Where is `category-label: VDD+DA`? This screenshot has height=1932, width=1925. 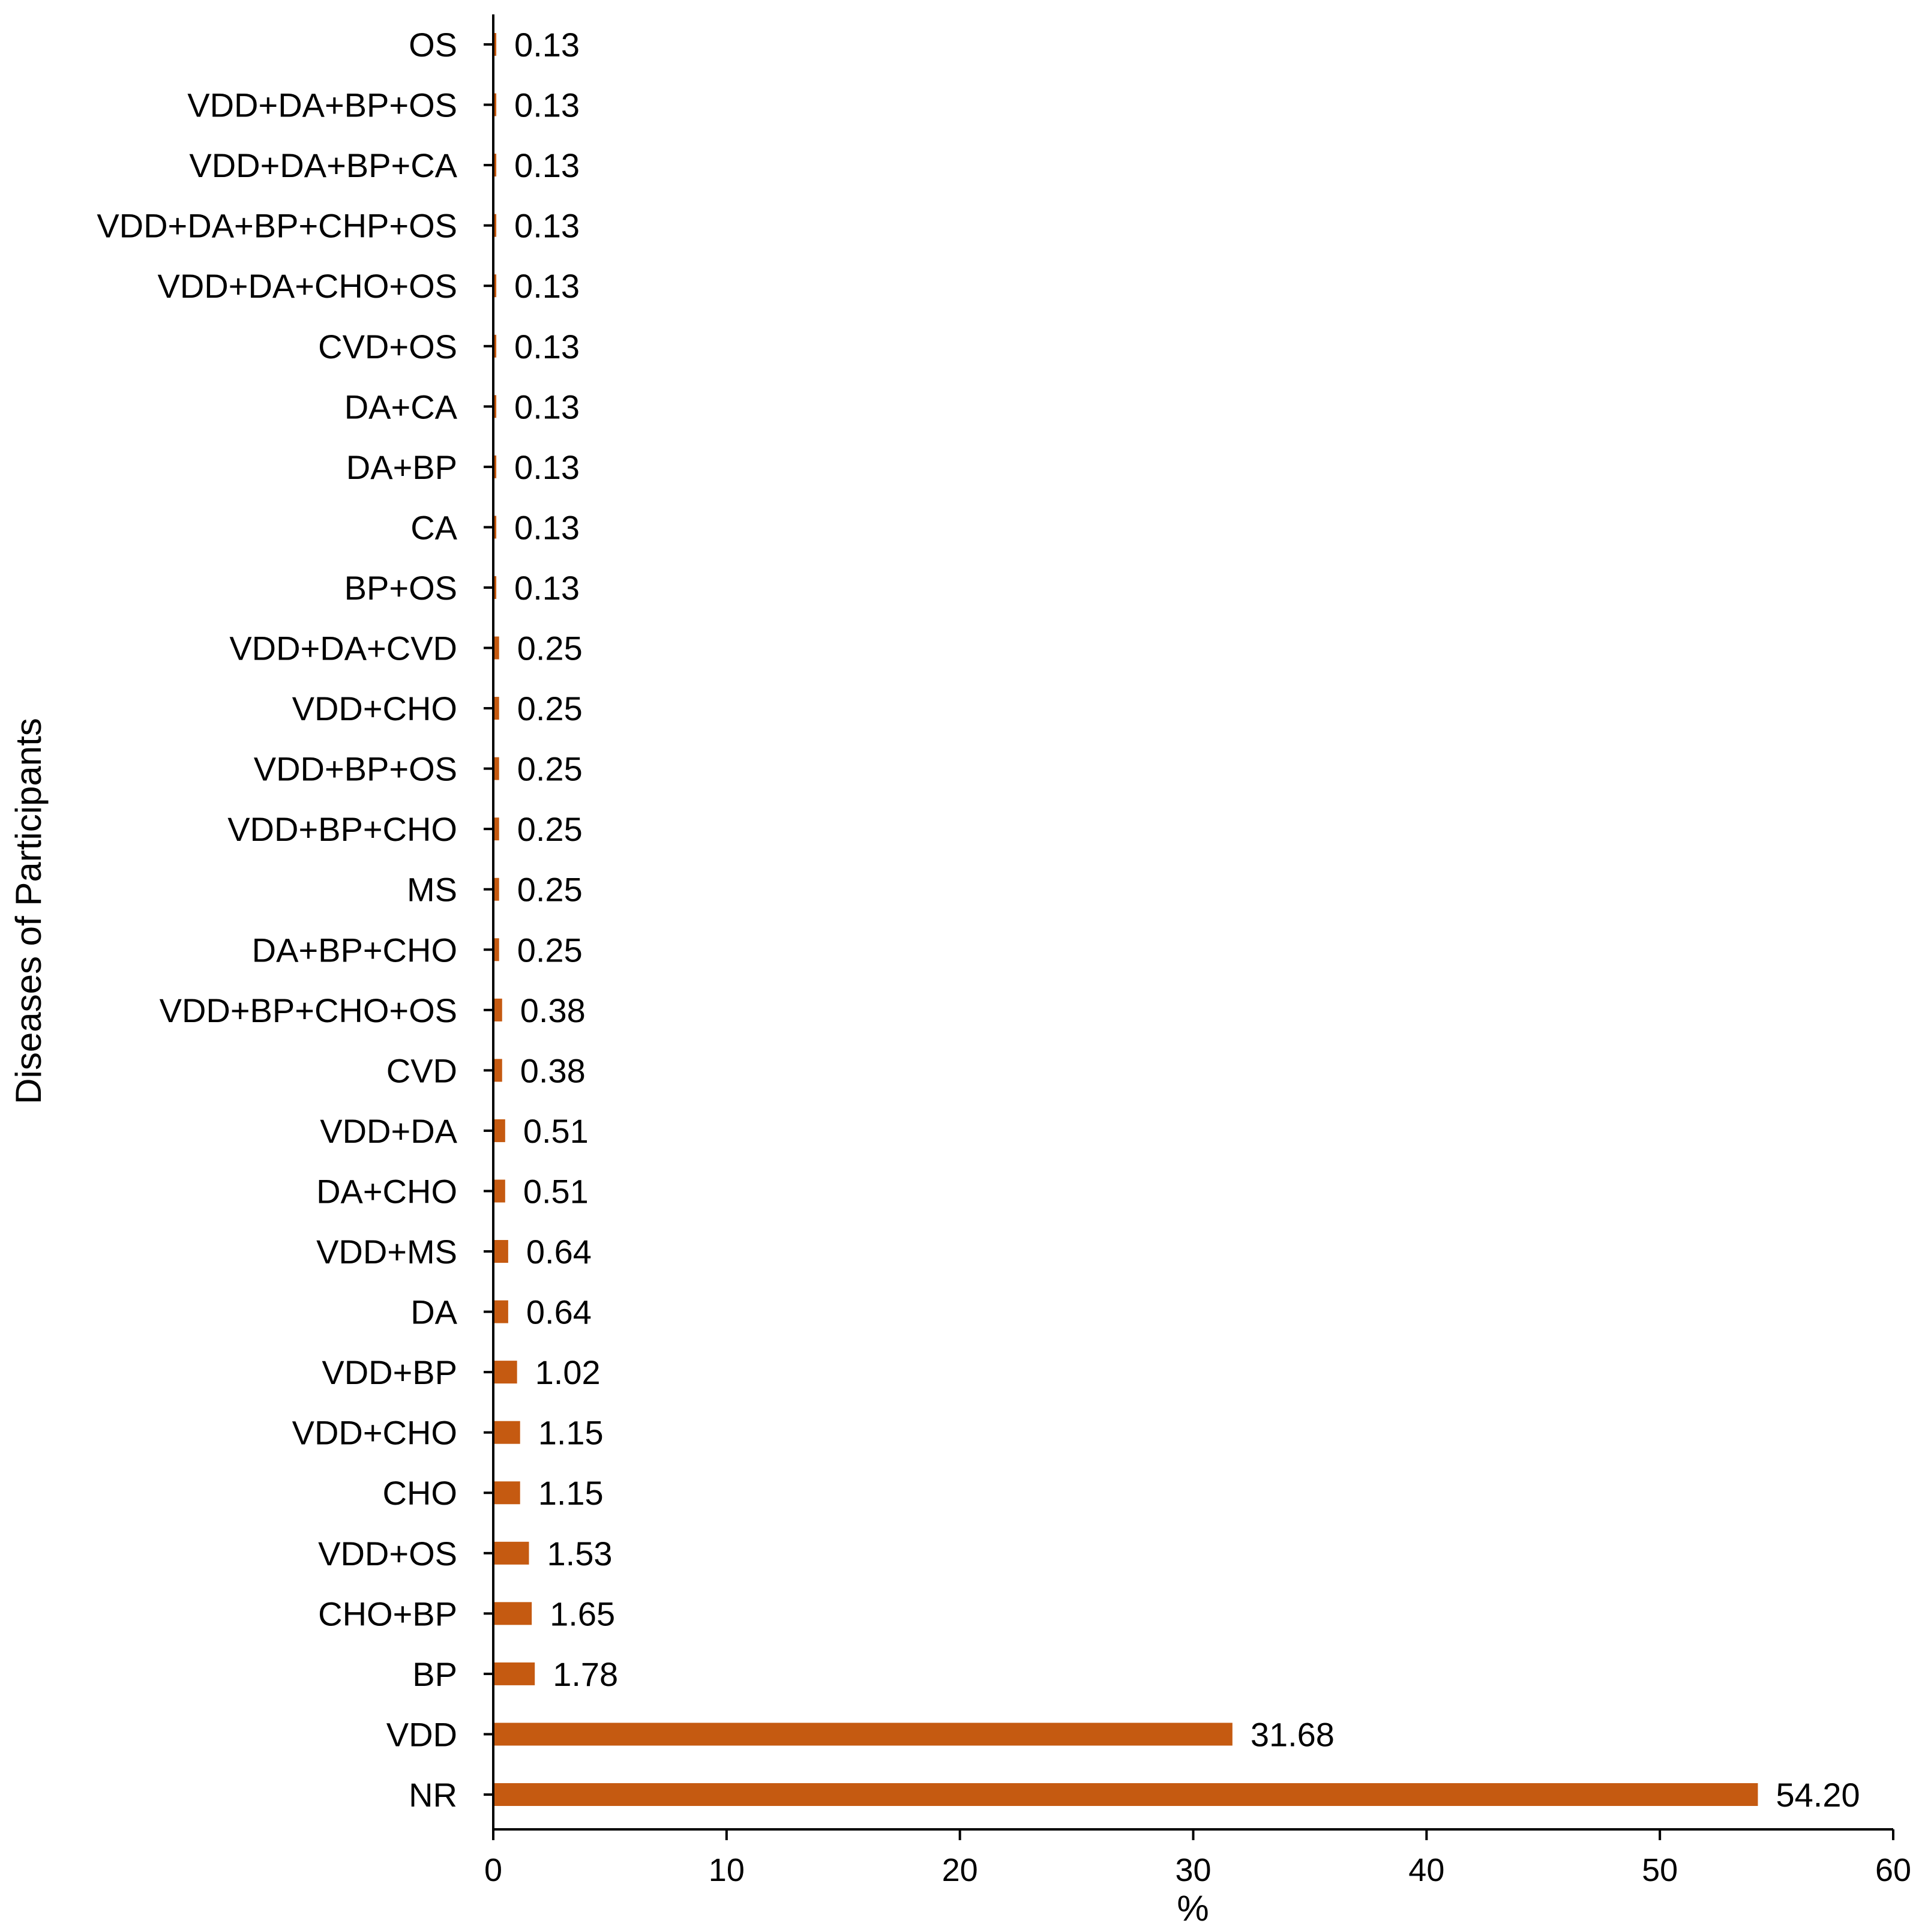 category-label: VDD+DA is located at coordinates (388, 1131).